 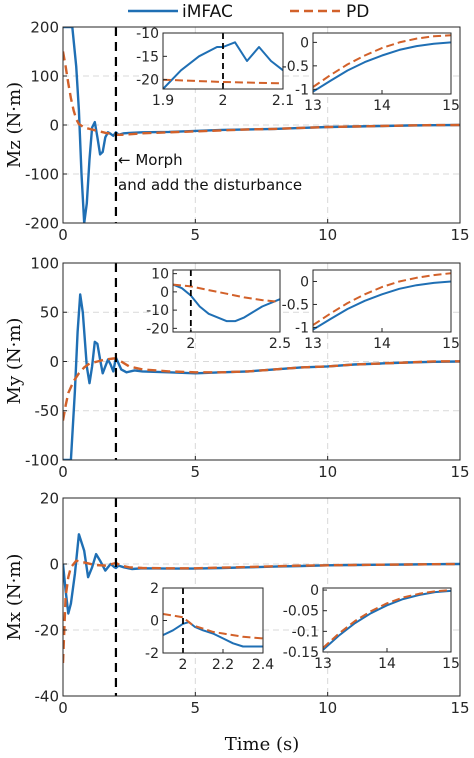 I want to click on inset-axes-frame, so click(x=226, y=301).